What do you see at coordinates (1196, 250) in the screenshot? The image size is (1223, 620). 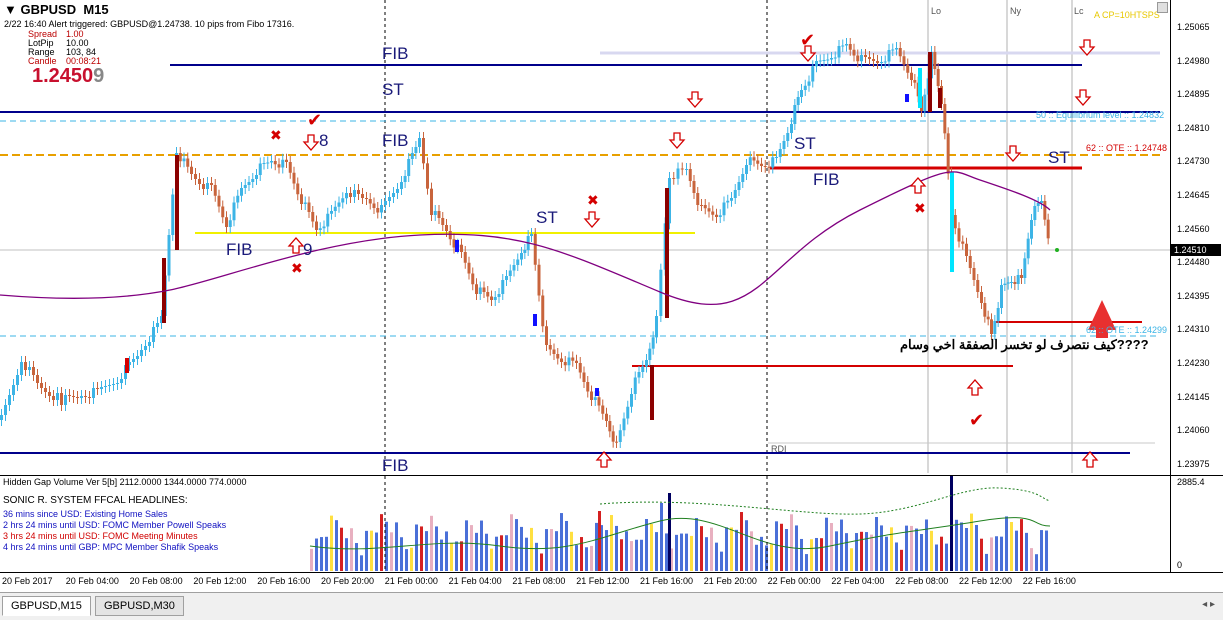 I see `current-price-tag: 1.24510` at bounding box center [1196, 250].